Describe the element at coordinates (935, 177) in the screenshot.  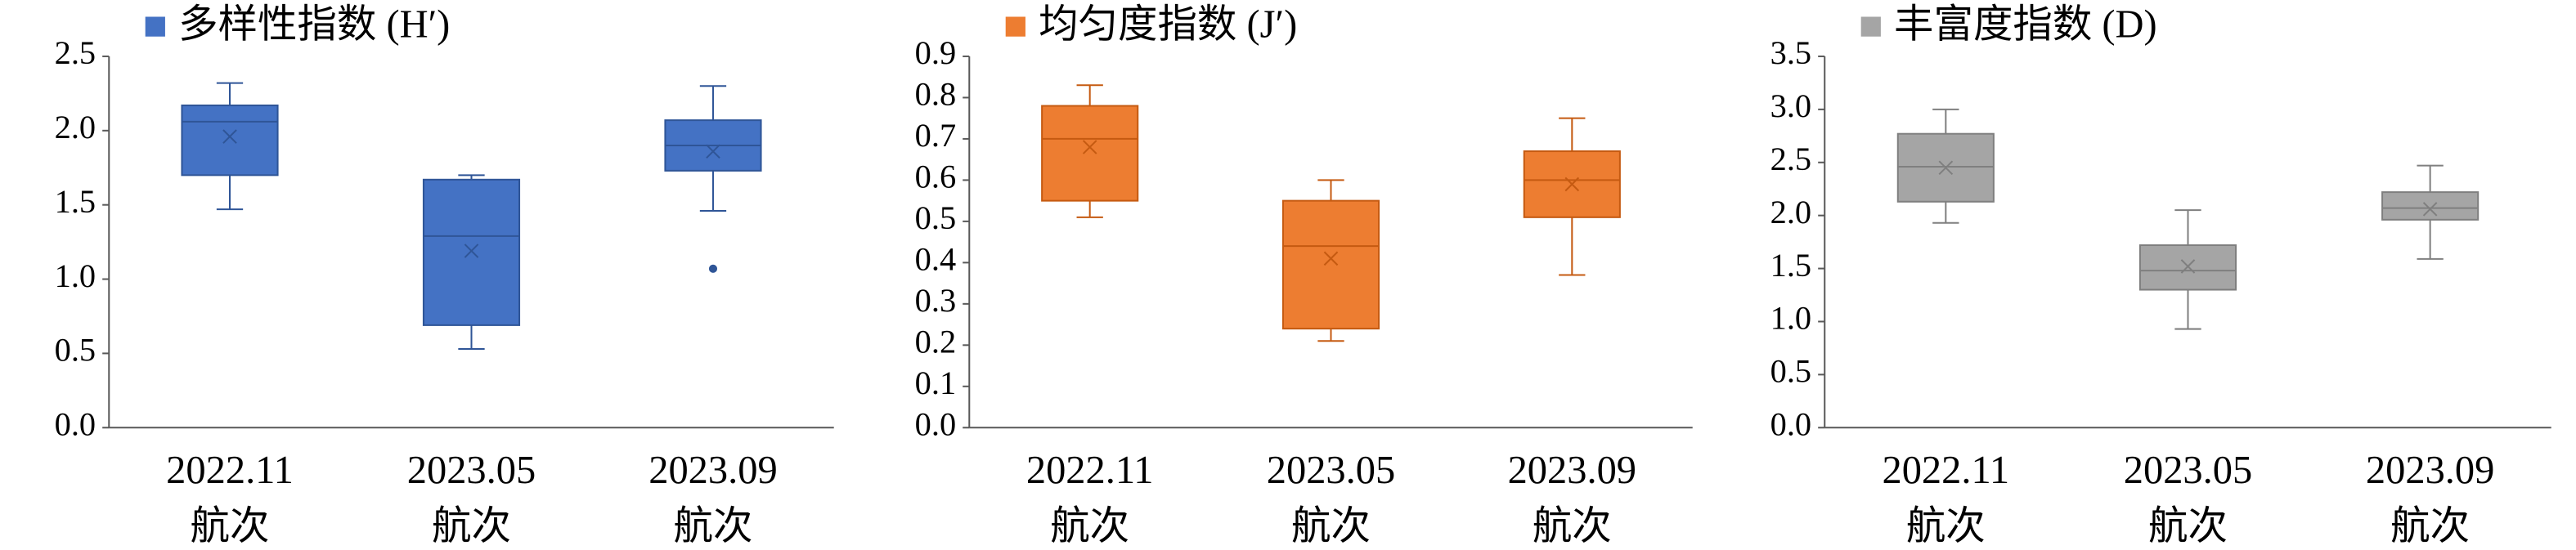
I see `y-tick-label: 0.6` at that location.